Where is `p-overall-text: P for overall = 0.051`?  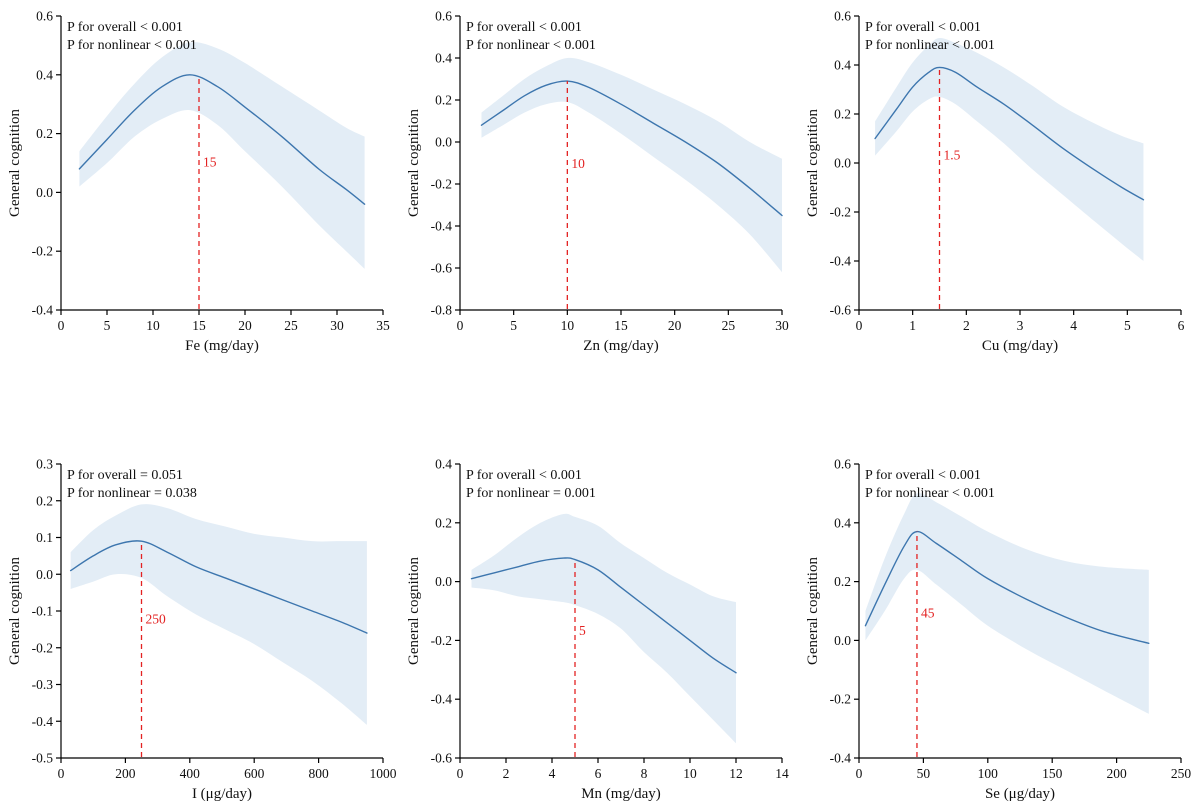 p-overall-text: P for overall = 0.051 is located at coordinates (125, 475).